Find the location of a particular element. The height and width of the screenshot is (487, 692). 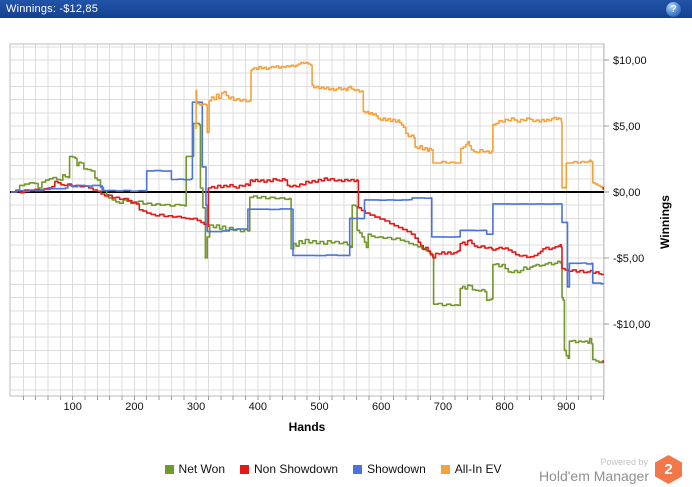

title-bar: Winnings: -$12,85 ? is located at coordinates (346, 9).